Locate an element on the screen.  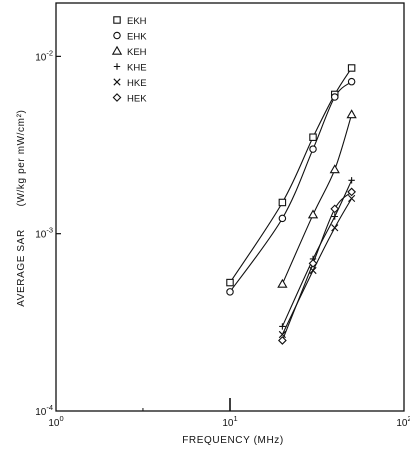
y-tick-label: 10⁻² is located at coordinates (44, 55).